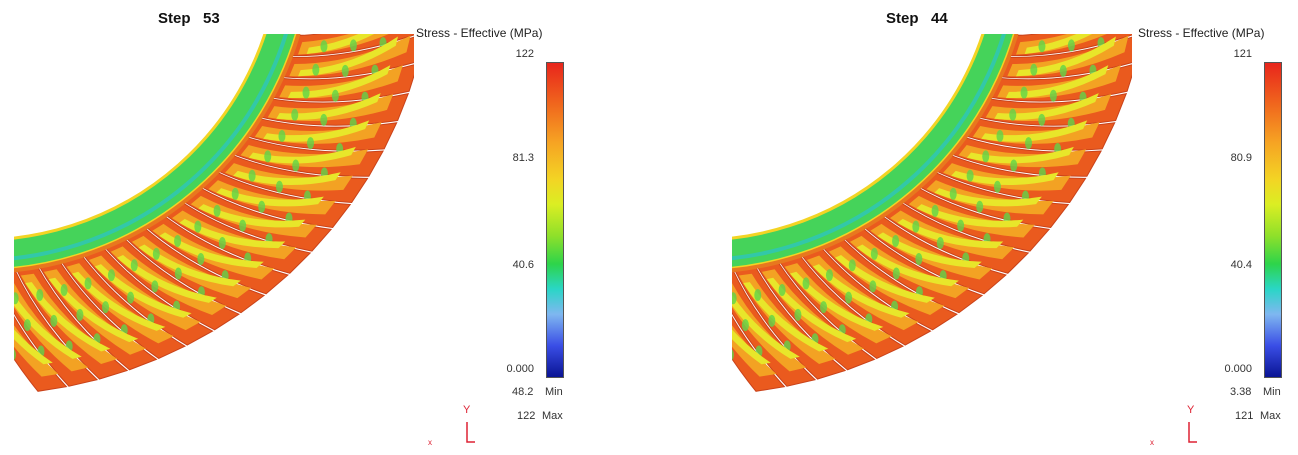 Image resolution: width=1298 pixels, height=455 pixels. I want to click on gear-ring, so click(156, 152).